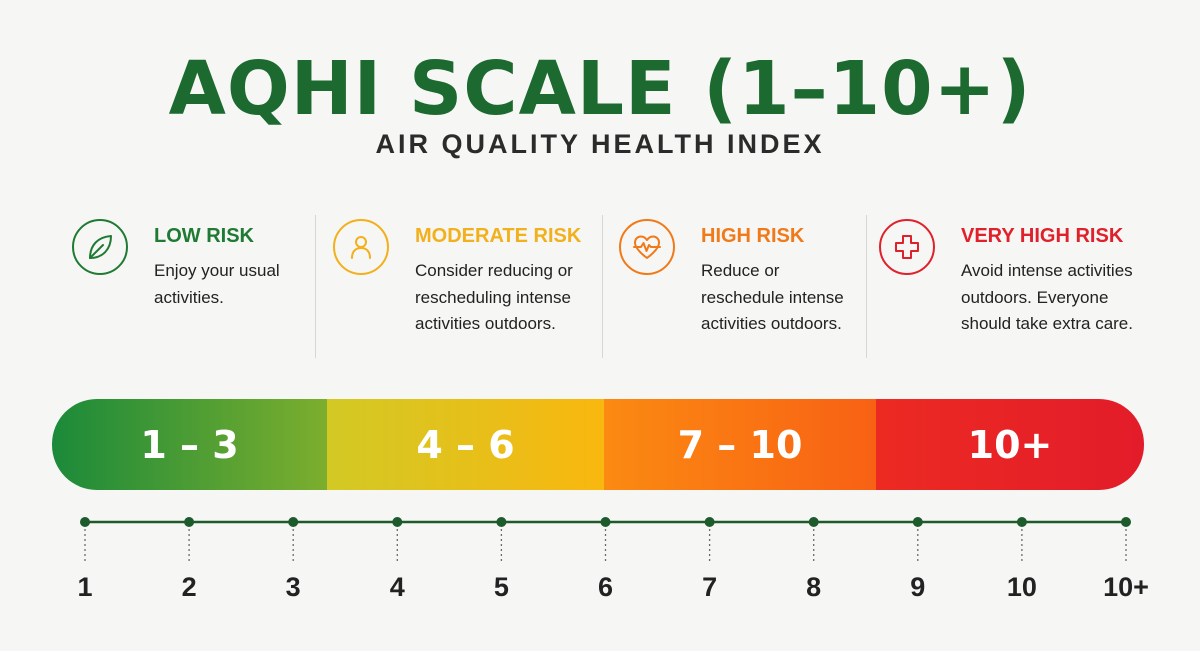  I want to click on medical-cross-icon, so click(907, 247).